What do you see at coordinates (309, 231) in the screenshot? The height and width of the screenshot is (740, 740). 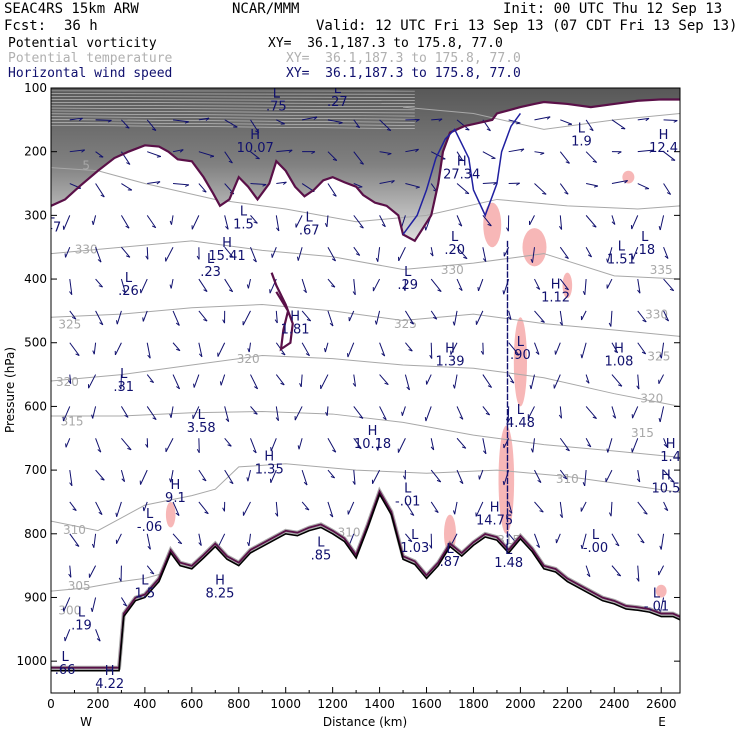 I see `pv-extremum-value: .67` at bounding box center [309, 231].